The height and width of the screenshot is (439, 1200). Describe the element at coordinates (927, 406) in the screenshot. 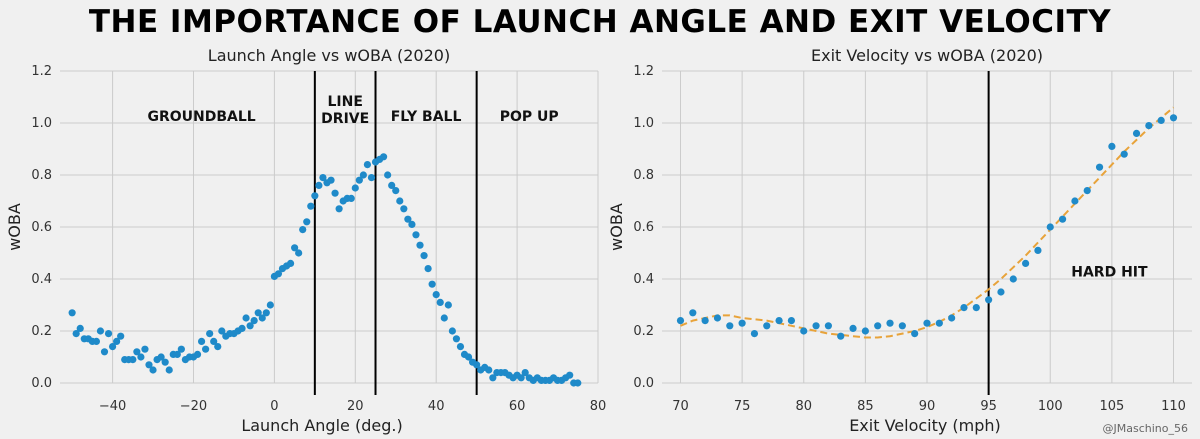

I see `x-tick-label: 90` at that location.